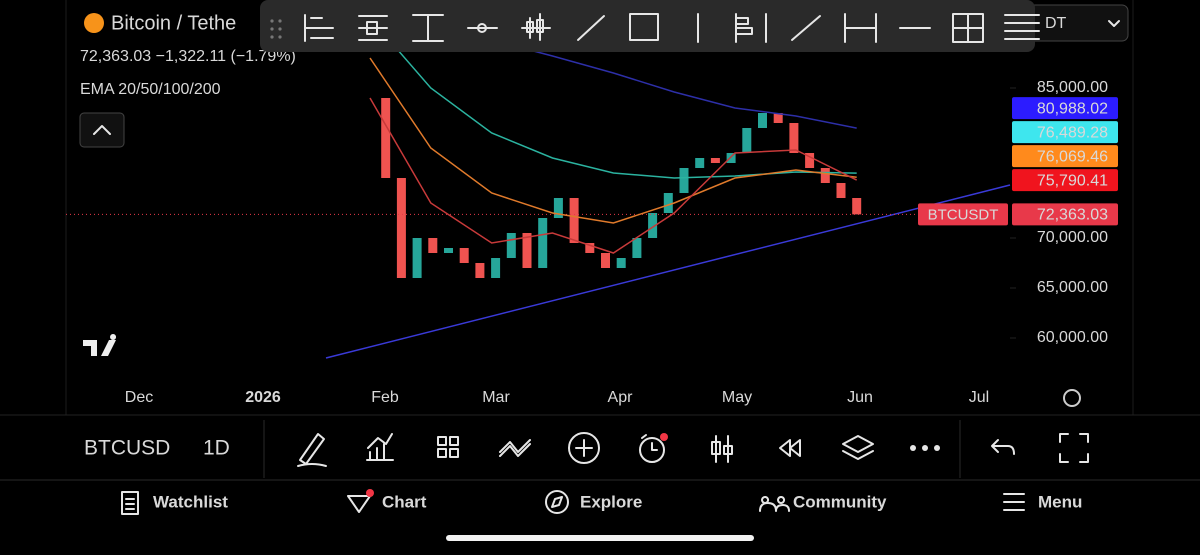 This screenshot has width=1200, height=555. Describe the element at coordinates (860, 28) in the screenshot. I see `tool-date-range` at that location.